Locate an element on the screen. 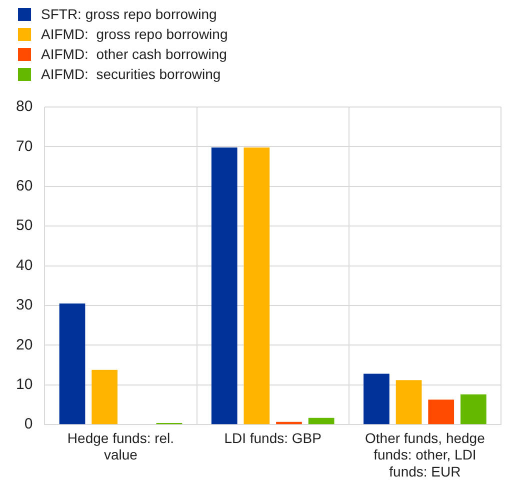 The width and height of the screenshot is (509, 495). y-tick-label: 60 is located at coordinates (24, 186).